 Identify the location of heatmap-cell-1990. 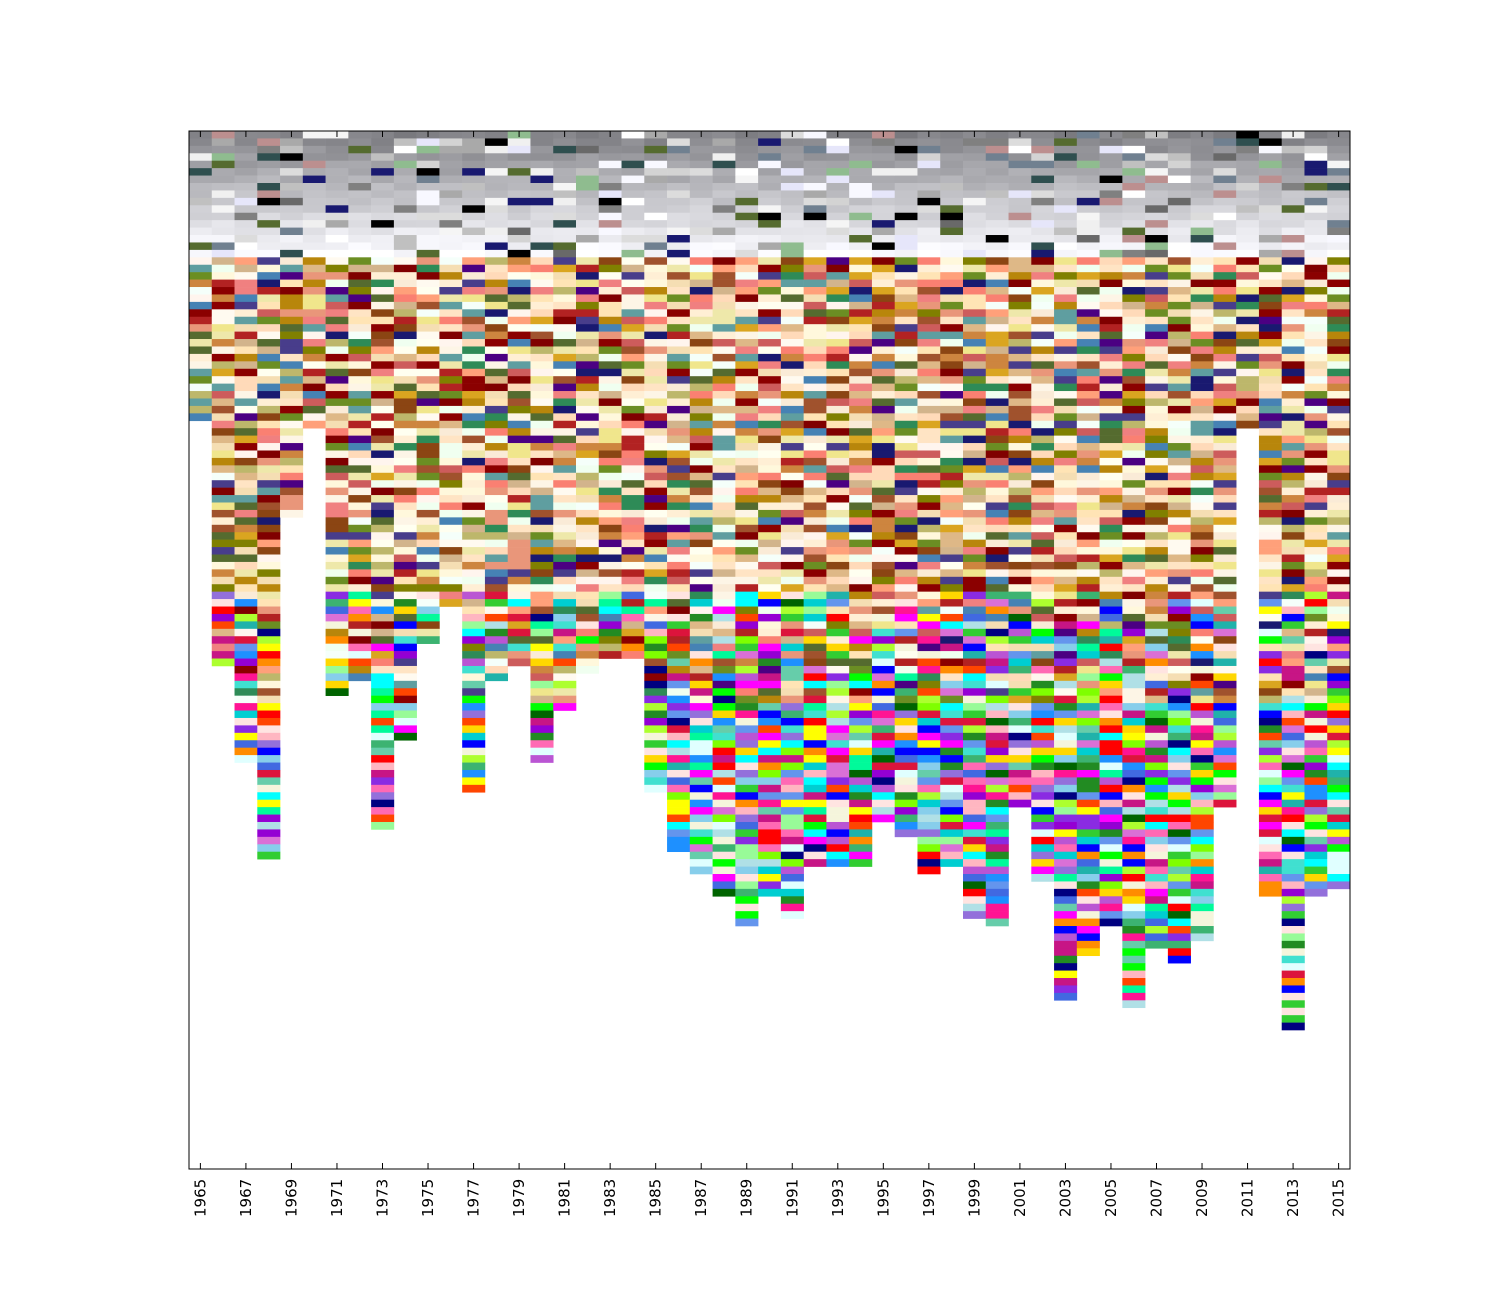
(770, 796).